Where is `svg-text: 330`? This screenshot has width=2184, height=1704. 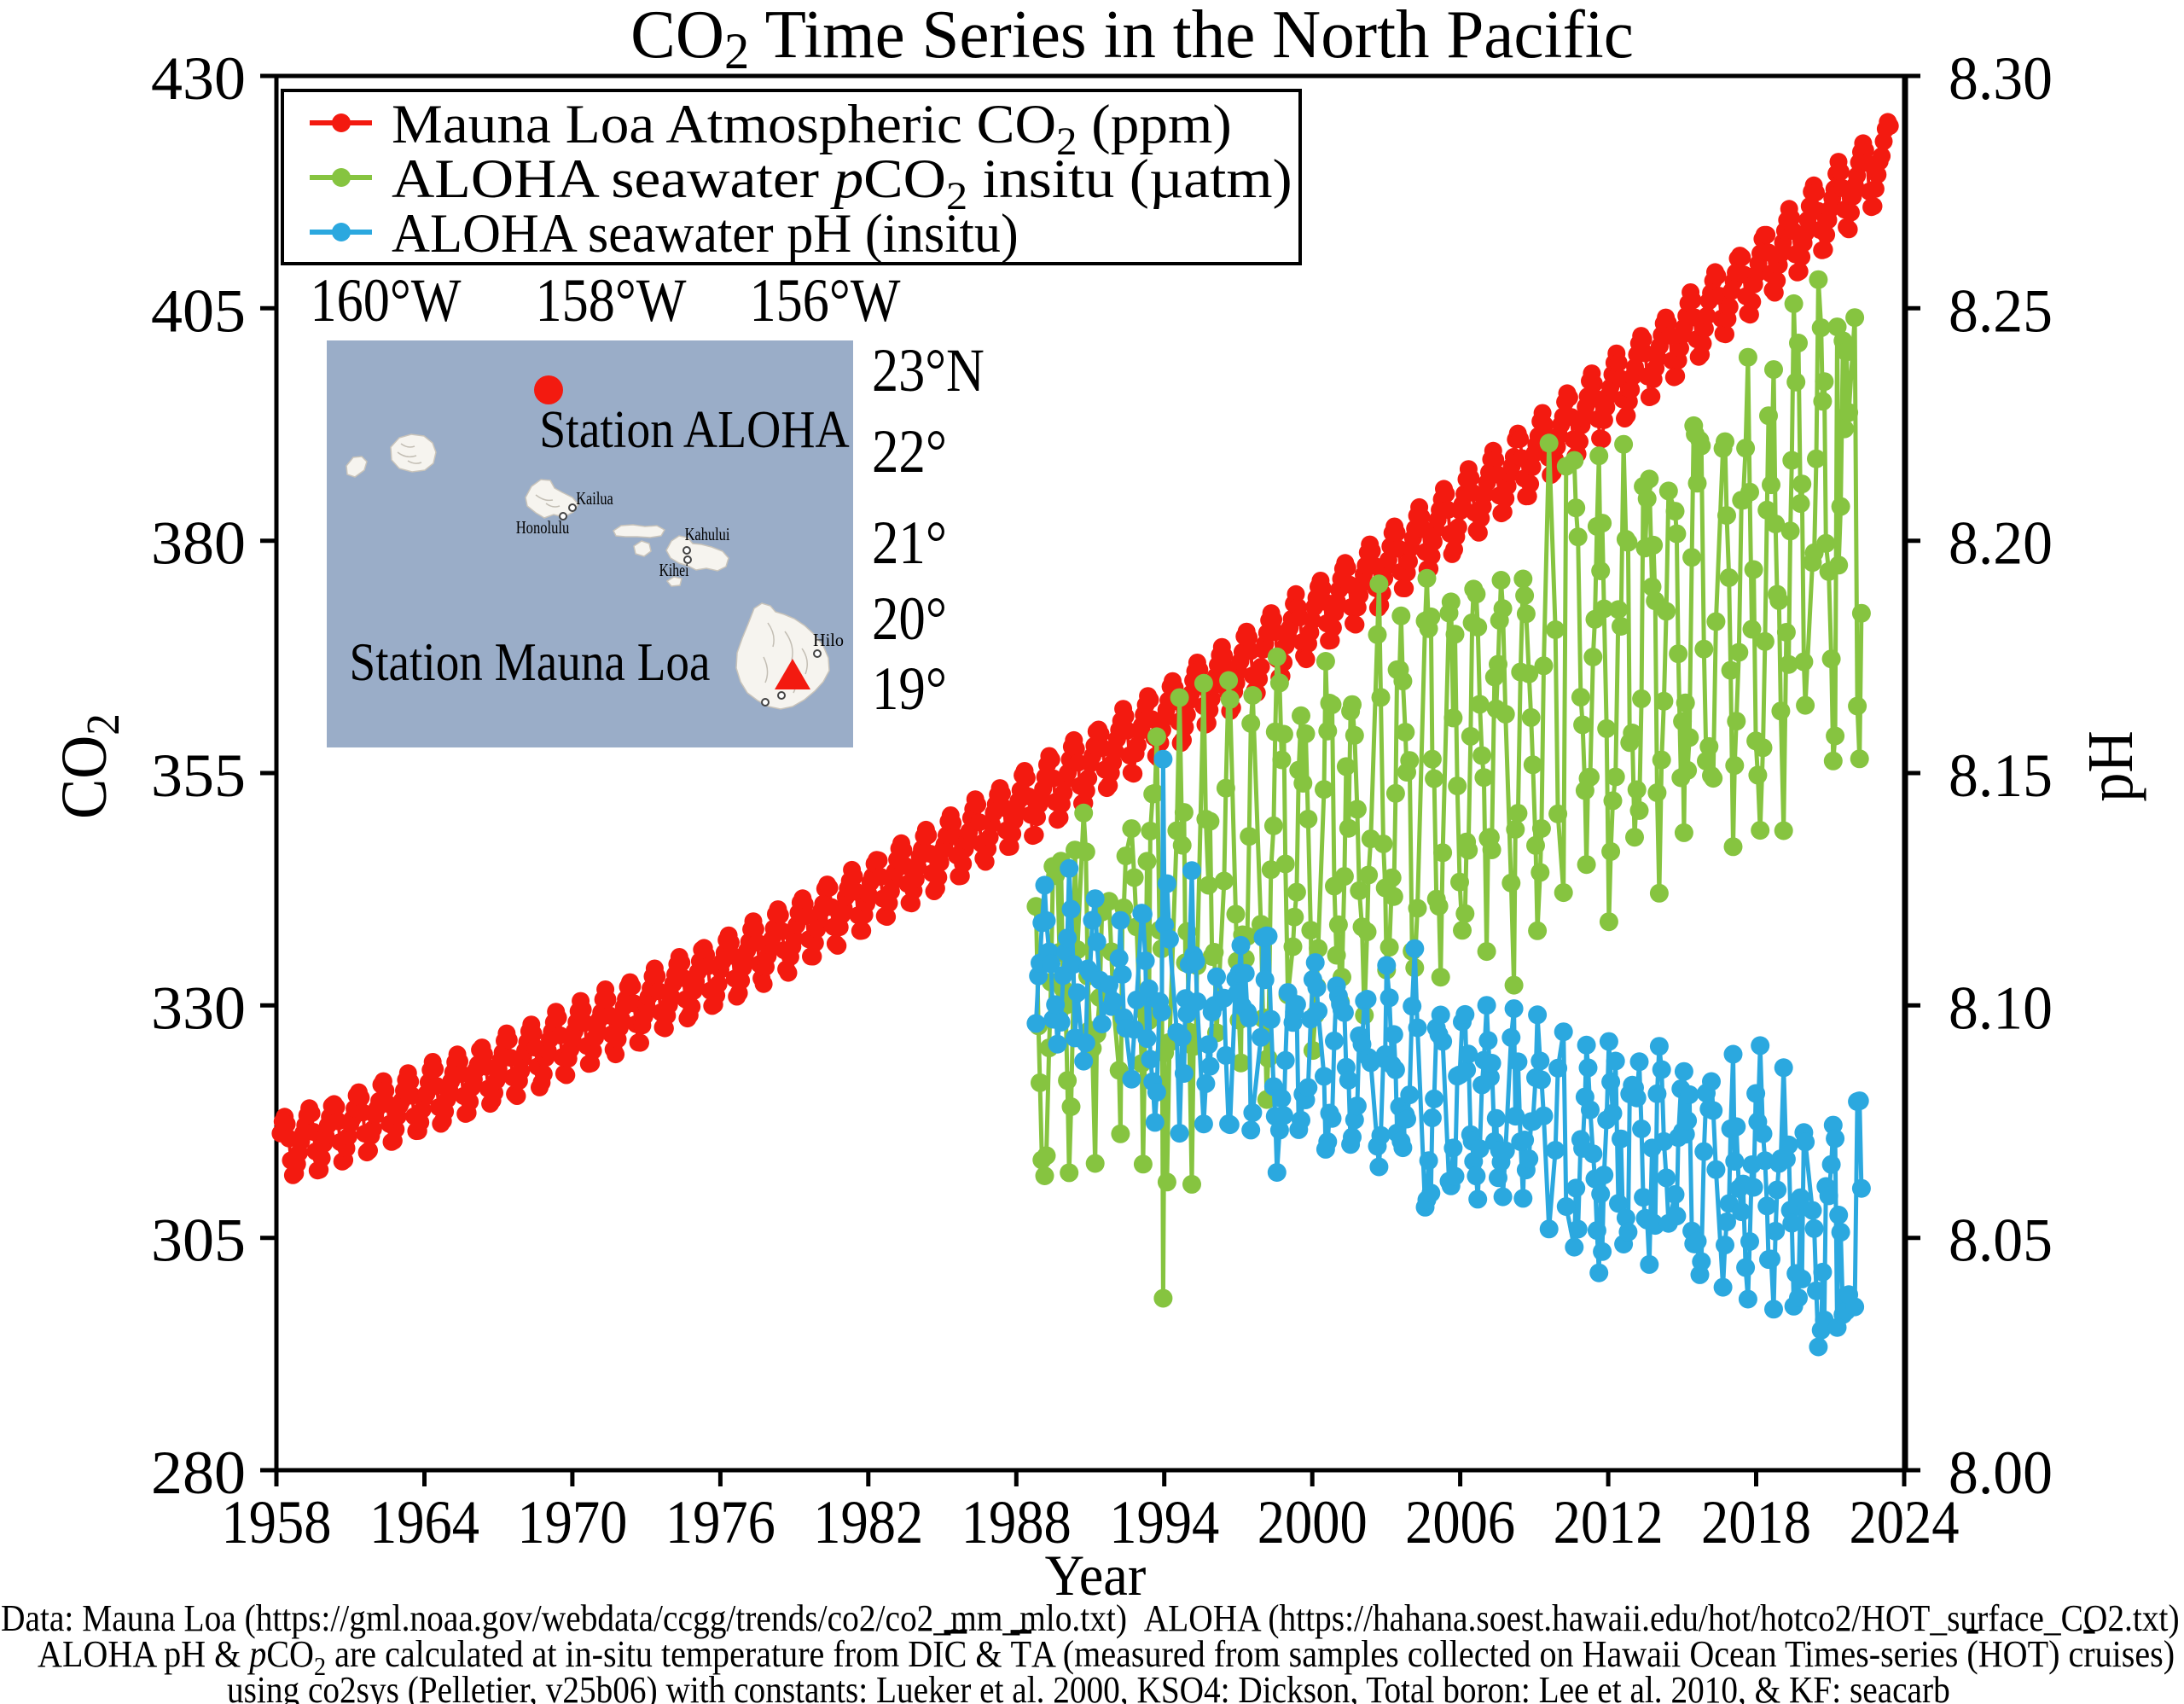
svg-text: 330 is located at coordinates (198, 1008).